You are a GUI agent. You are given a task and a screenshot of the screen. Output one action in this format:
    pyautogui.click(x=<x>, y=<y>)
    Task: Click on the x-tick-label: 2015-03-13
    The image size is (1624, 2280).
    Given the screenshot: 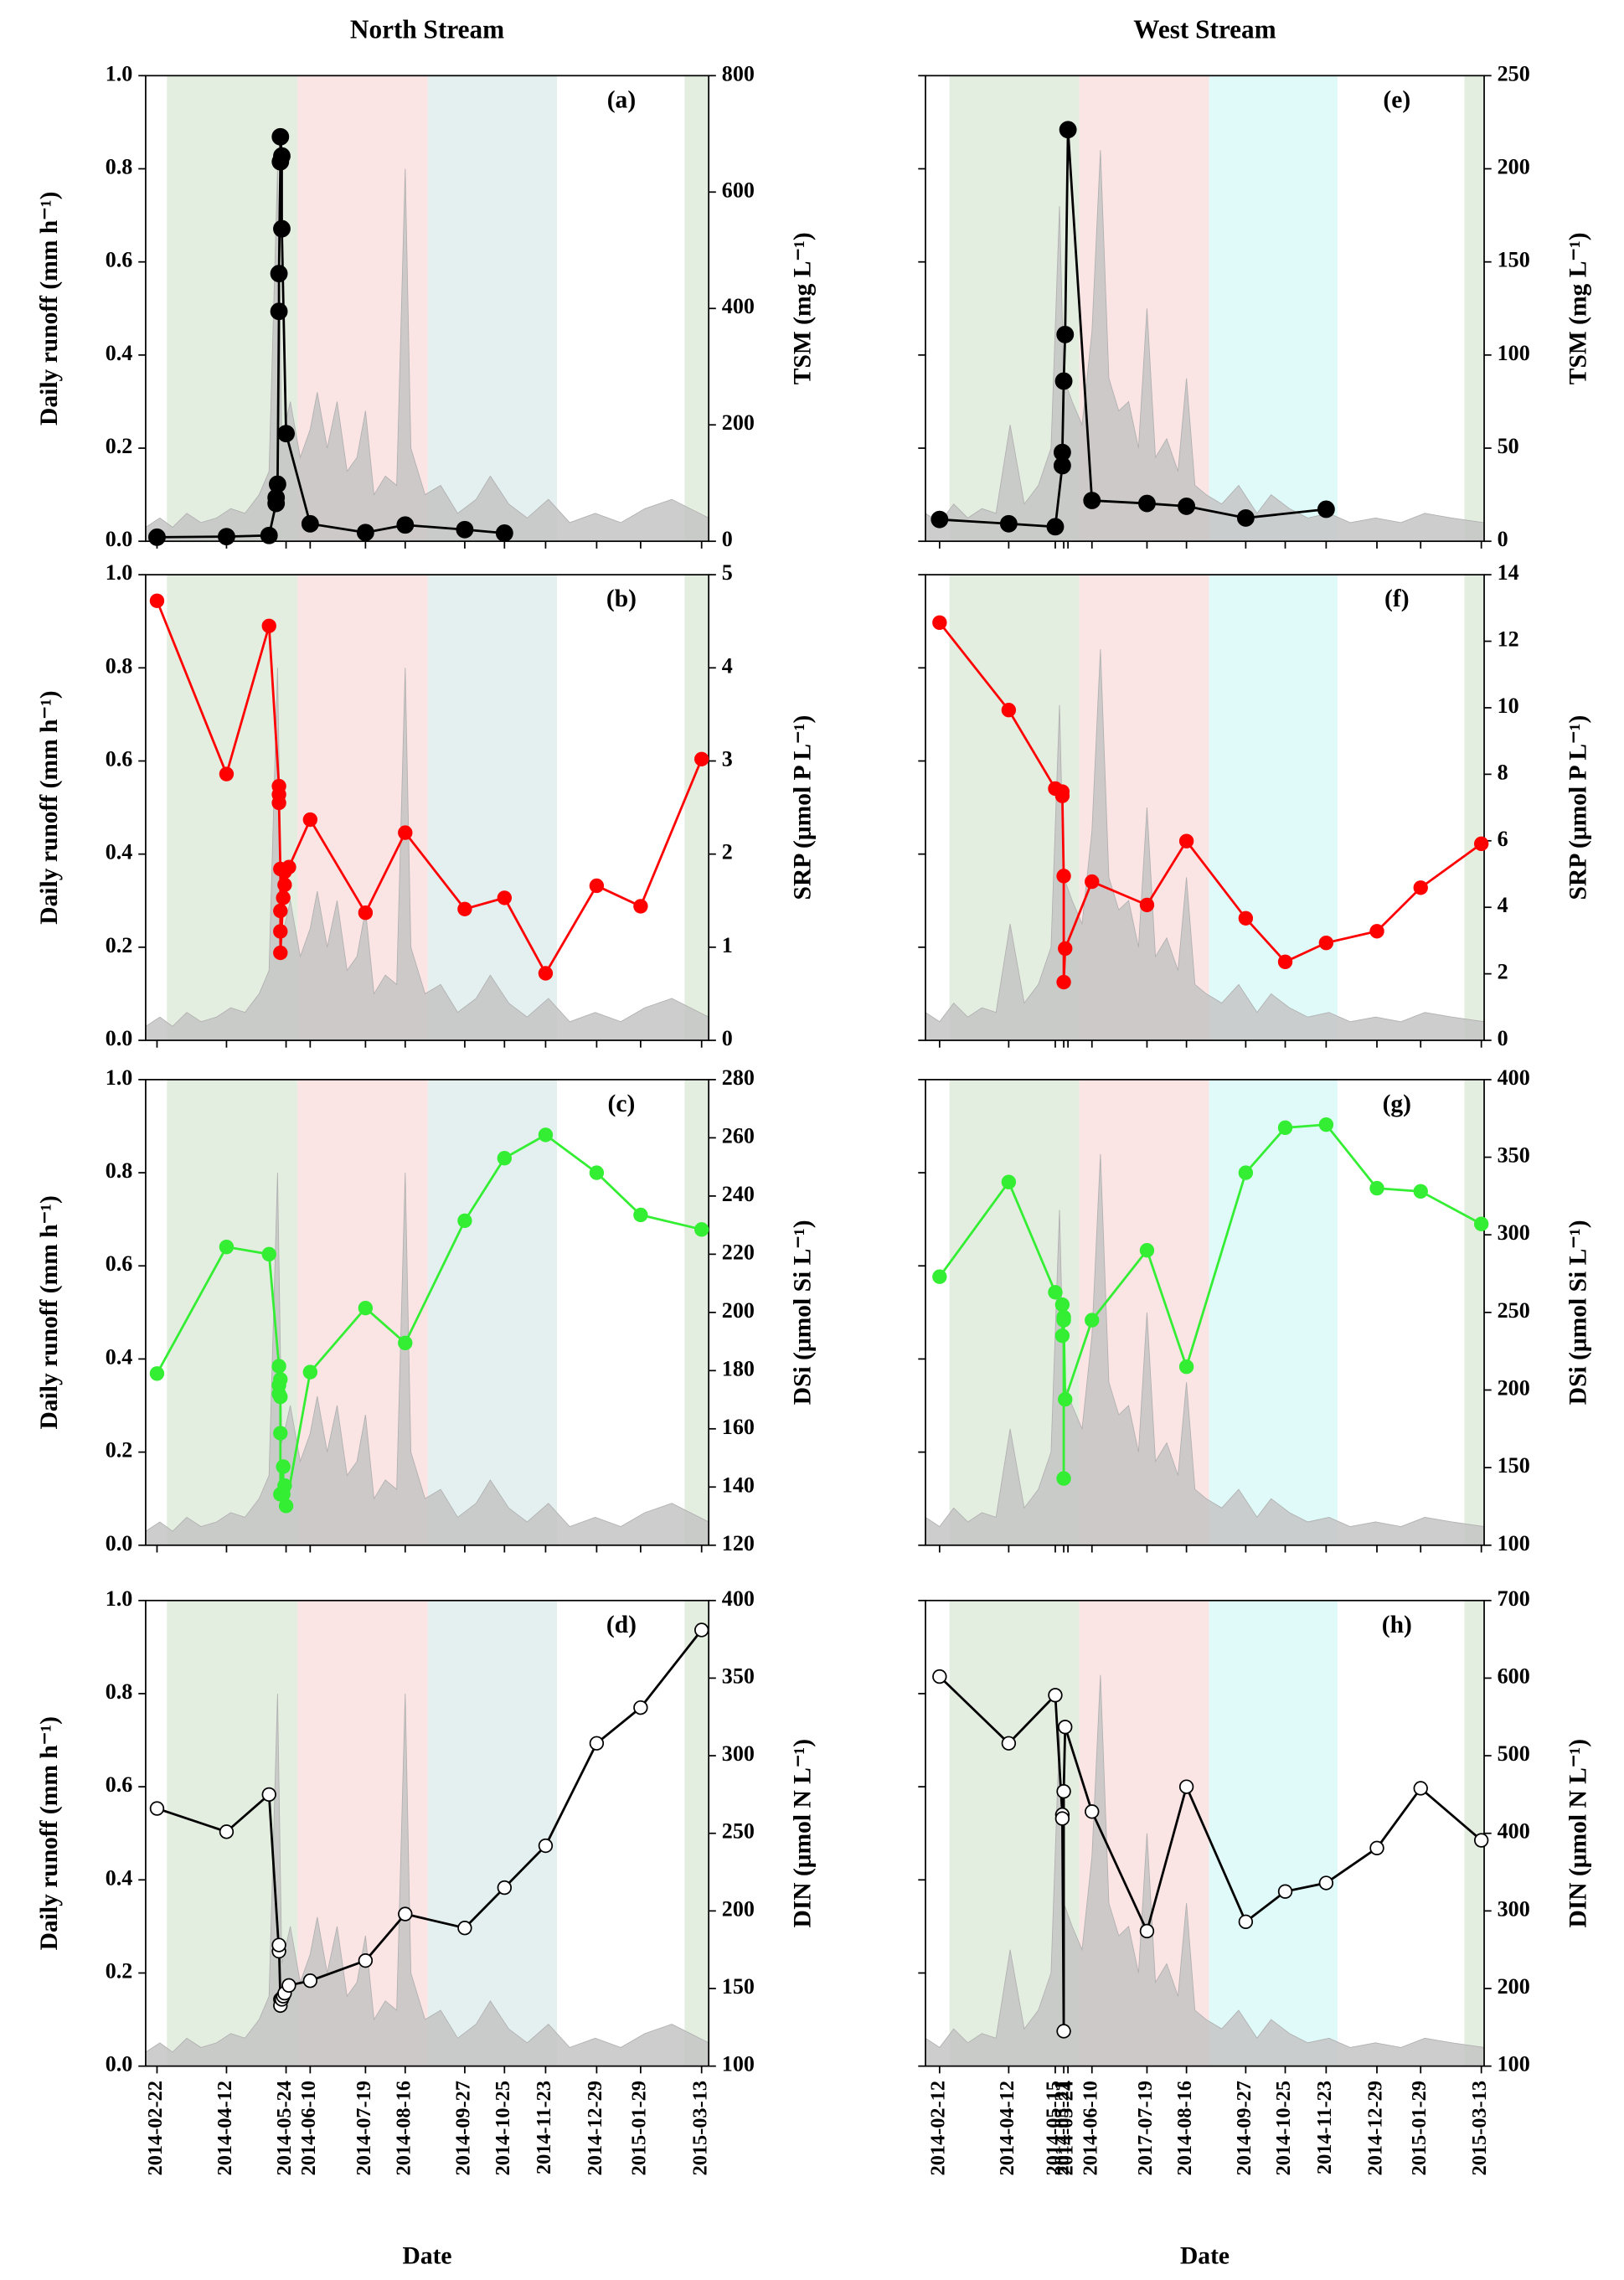 What is the action you would take?
    pyautogui.click(x=699, y=2128)
    